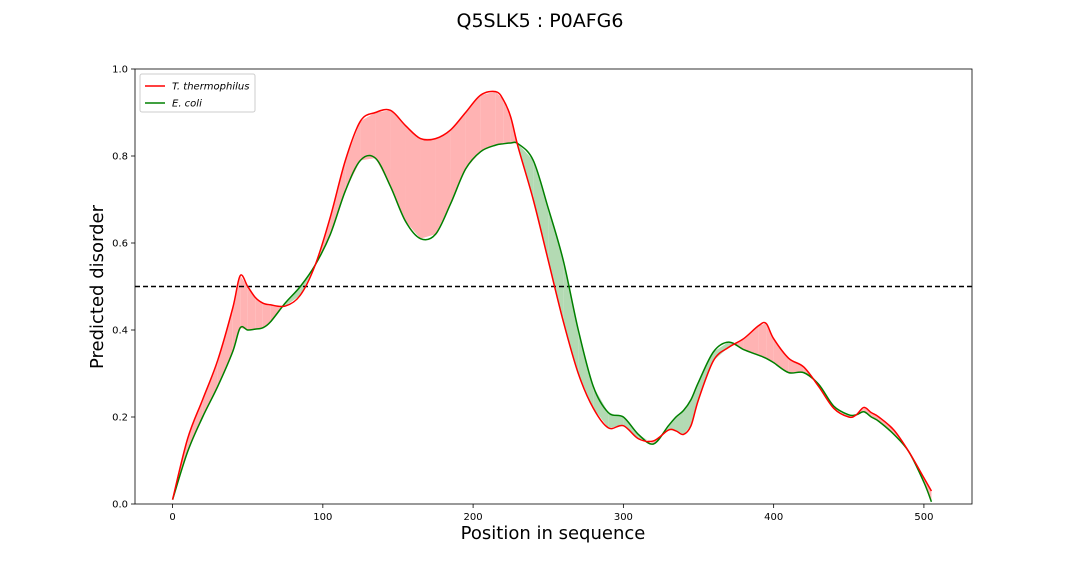 The image size is (1080, 576). I want to click on legend-label: T. thermophilus, so click(210, 87).